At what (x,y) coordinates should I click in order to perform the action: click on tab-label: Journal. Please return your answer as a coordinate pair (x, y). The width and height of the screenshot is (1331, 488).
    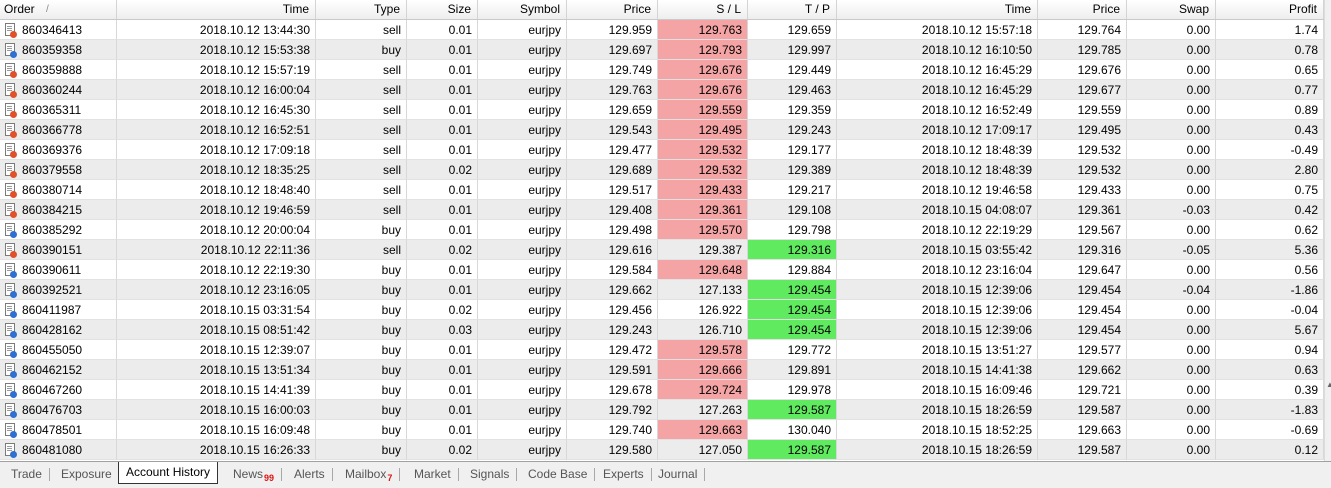
    Looking at the image, I should click on (678, 474).